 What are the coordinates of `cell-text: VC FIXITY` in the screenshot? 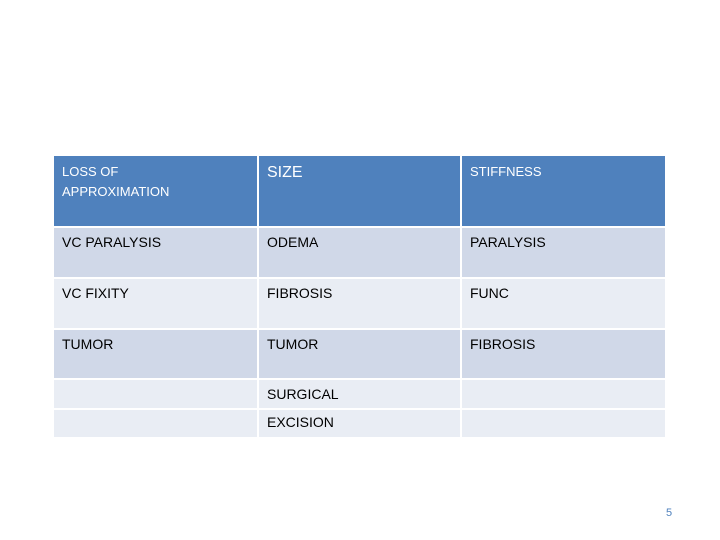 It's located at (95, 293).